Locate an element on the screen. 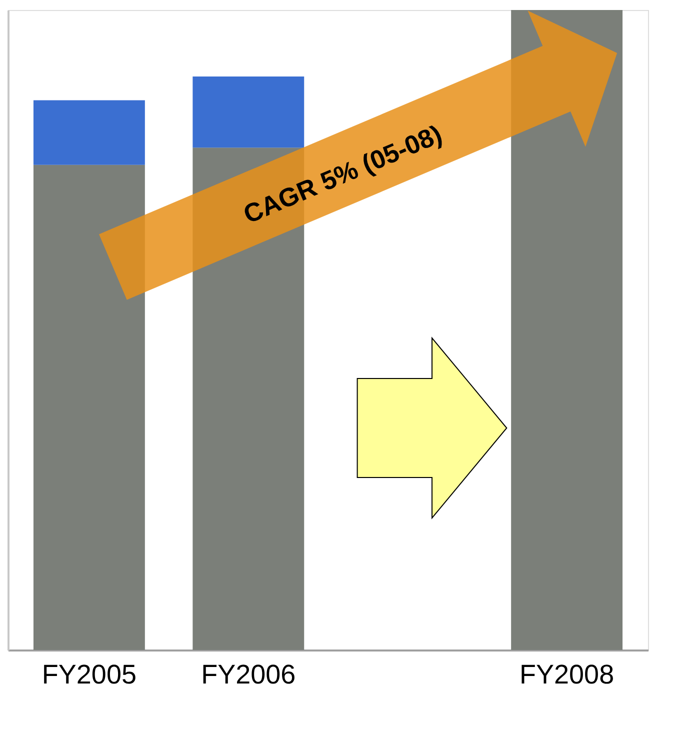 Image resolution: width=675 pixels, height=730 pixels. x-tick-label: FY2005 is located at coordinates (89, 675).